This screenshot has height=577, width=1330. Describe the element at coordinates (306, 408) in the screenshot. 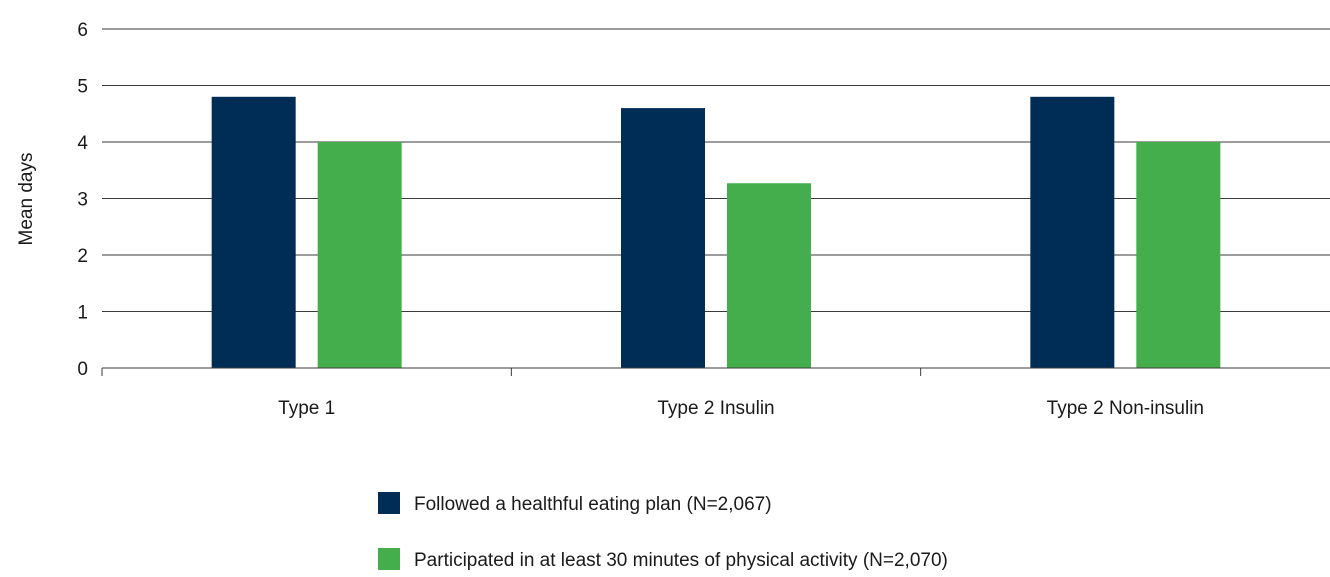

I see `x-tick-label-type-1: Type 1` at that location.